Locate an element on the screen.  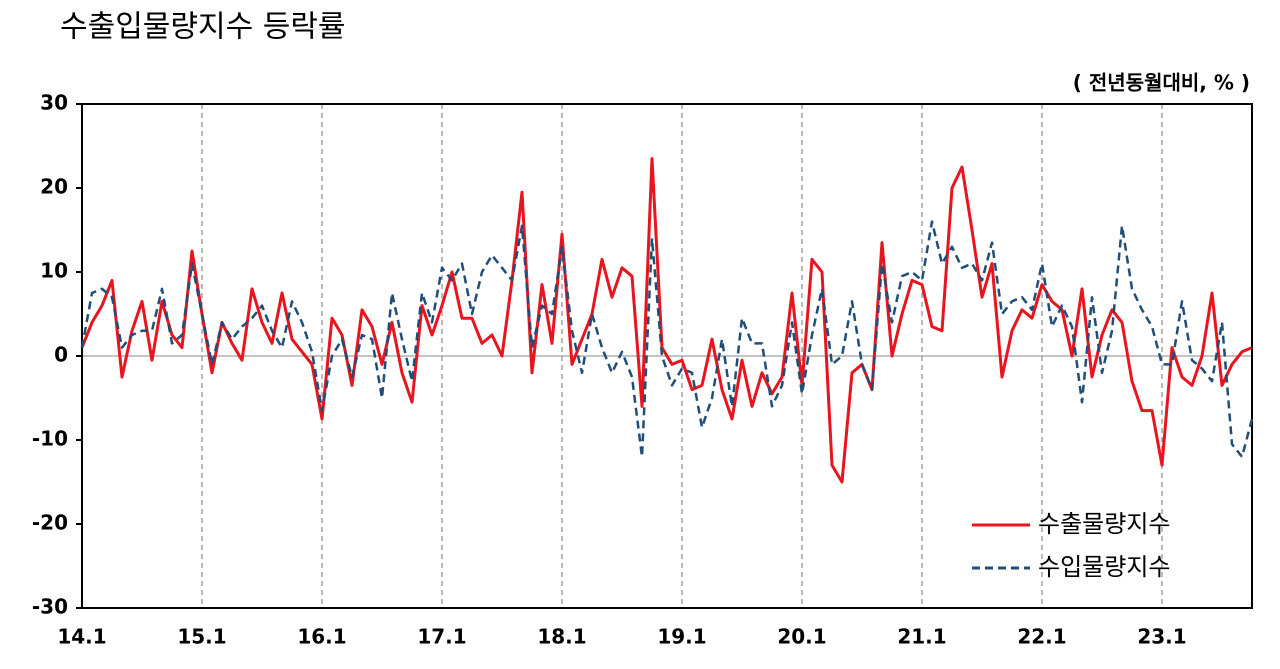
x-tick-label: 14.1 is located at coordinates (81, 637).